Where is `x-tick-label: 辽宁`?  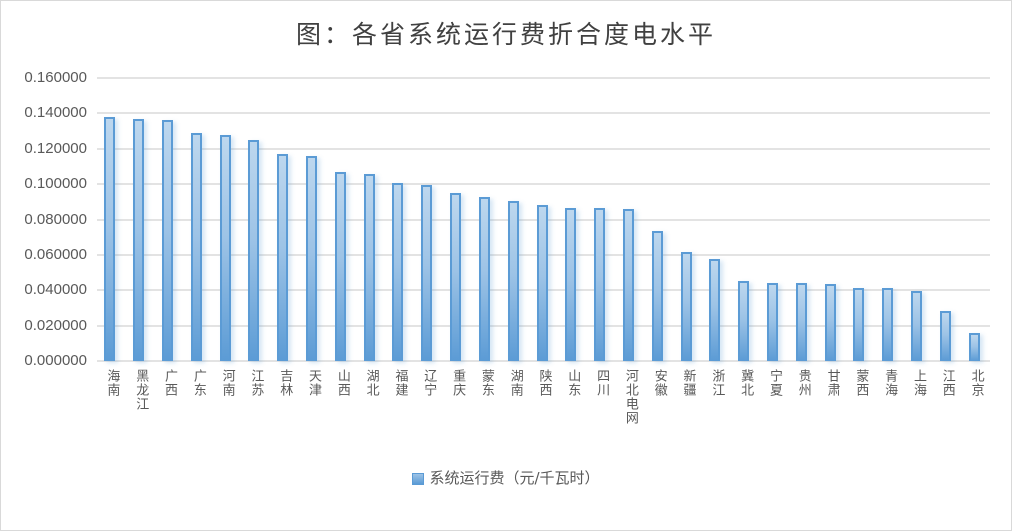
x-tick-label: 辽宁 is located at coordinates (429, 383).